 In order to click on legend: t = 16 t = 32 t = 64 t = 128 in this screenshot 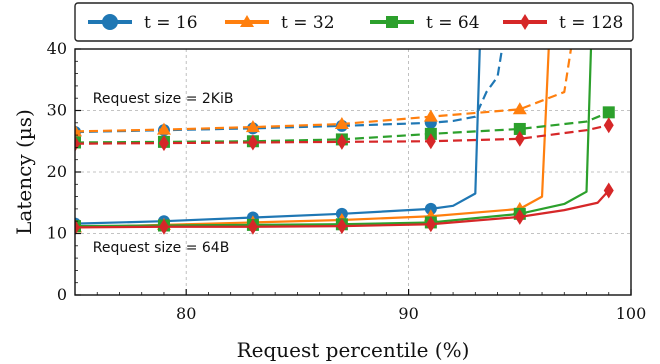, I will do `click(354, 22)`.